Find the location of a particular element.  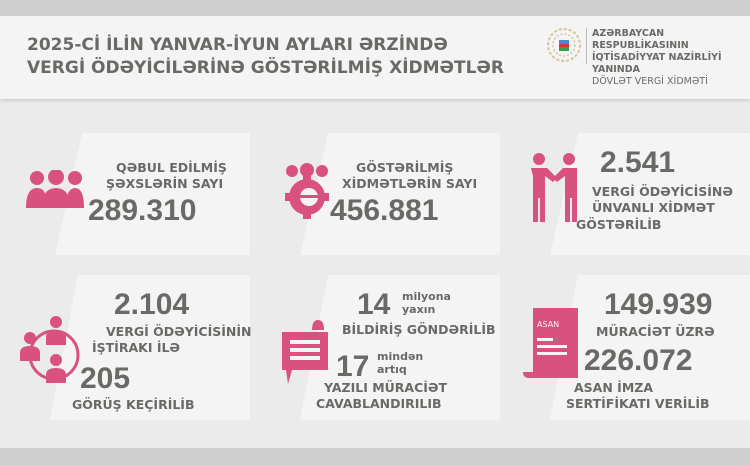

card-label: ŞƏXSLƏRİN SAYI is located at coordinates (165, 183).